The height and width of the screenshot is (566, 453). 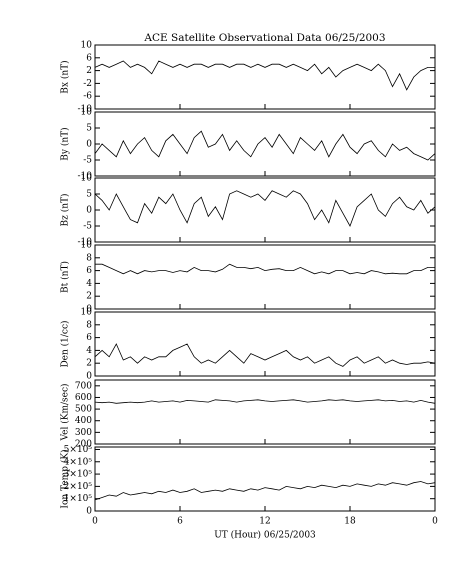 I want to click on y-tick-label: 5×10⁵, so click(x=78, y=450).